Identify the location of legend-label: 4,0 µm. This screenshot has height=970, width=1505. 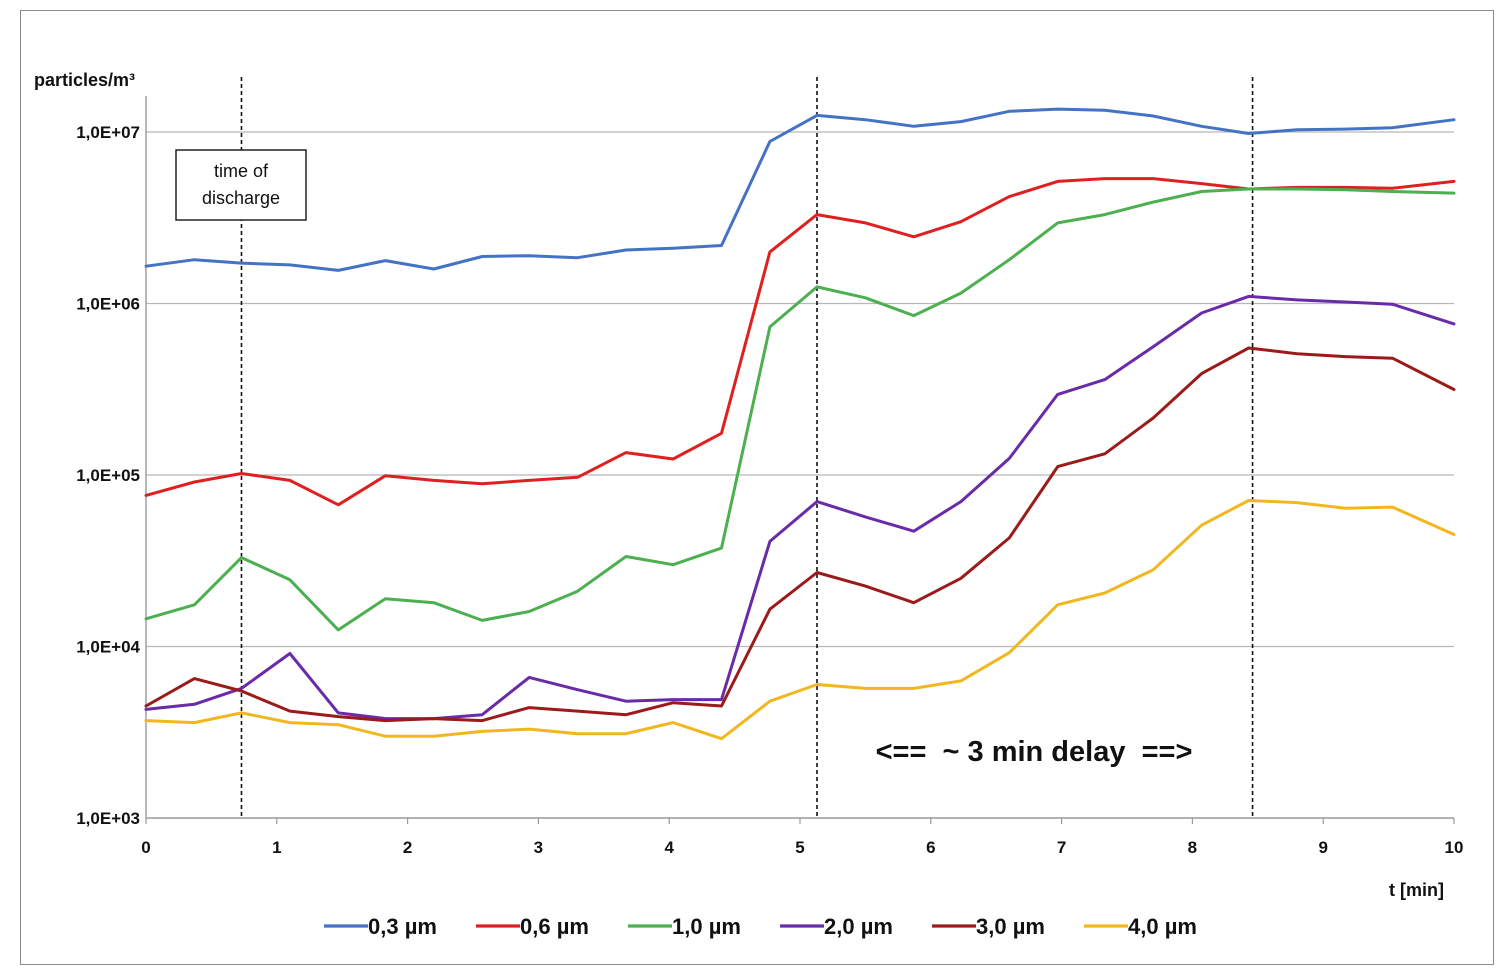
(1162, 926).